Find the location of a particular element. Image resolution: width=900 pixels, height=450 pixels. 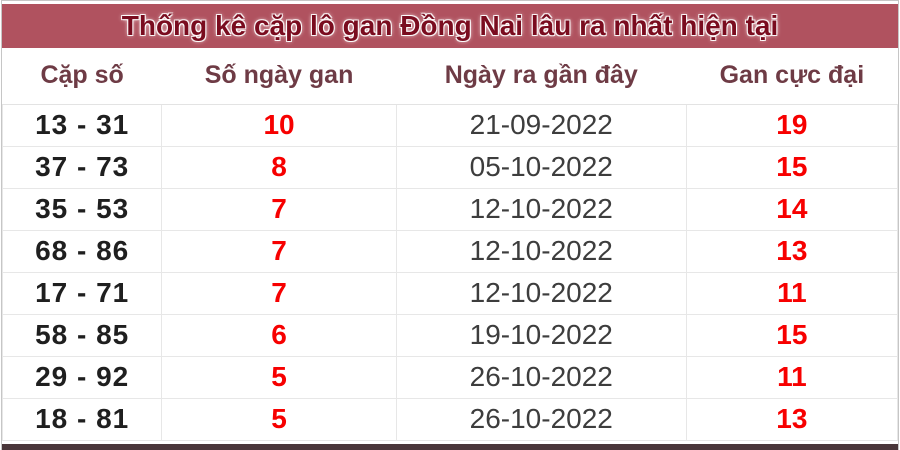

cell-pair: 29 - 92 is located at coordinates (82, 377).